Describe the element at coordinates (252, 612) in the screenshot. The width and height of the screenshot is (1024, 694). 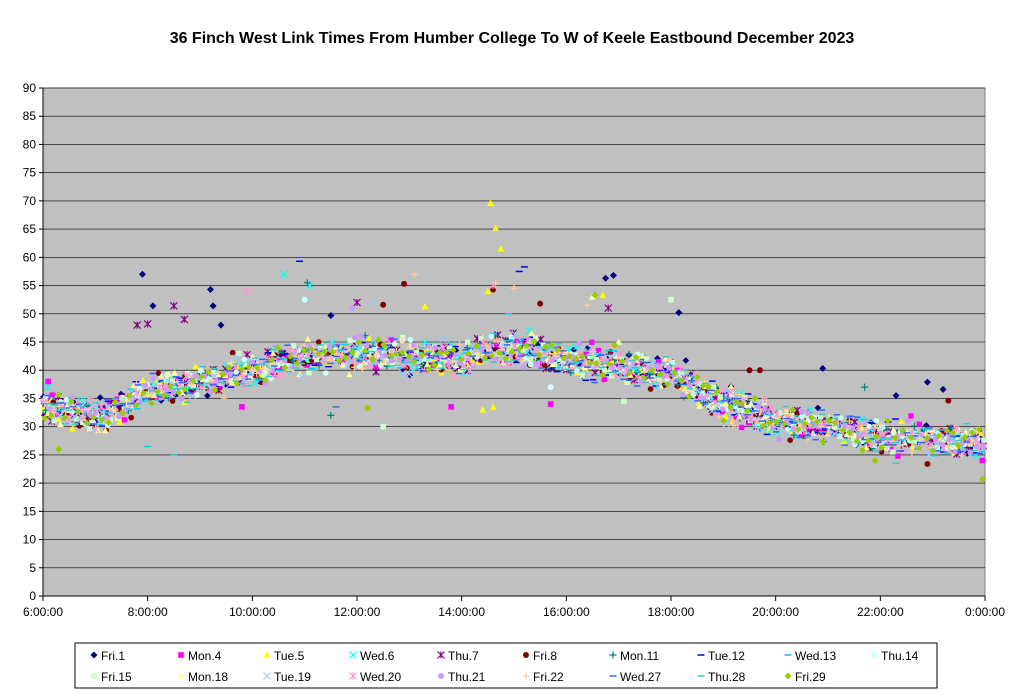
I see `x-tick-label: 10:00:00` at that location.